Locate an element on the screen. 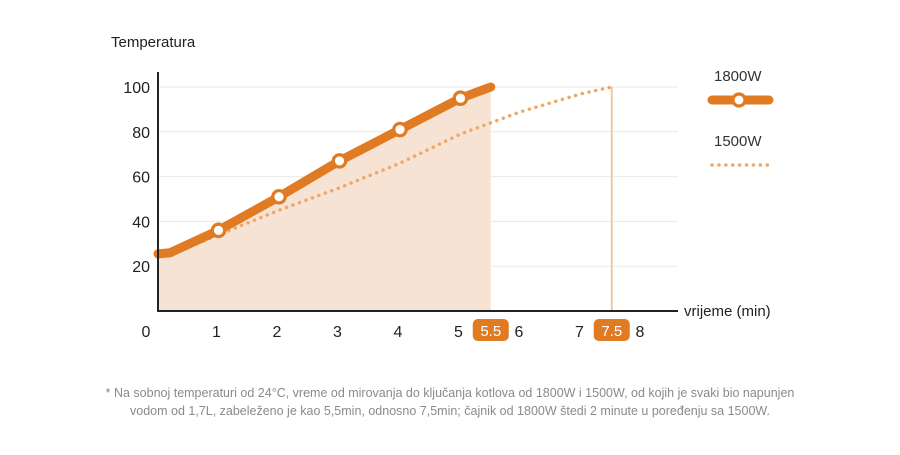 The image size is (900, 455). x-tick-label: 8 is located at coordinates (640, 332).